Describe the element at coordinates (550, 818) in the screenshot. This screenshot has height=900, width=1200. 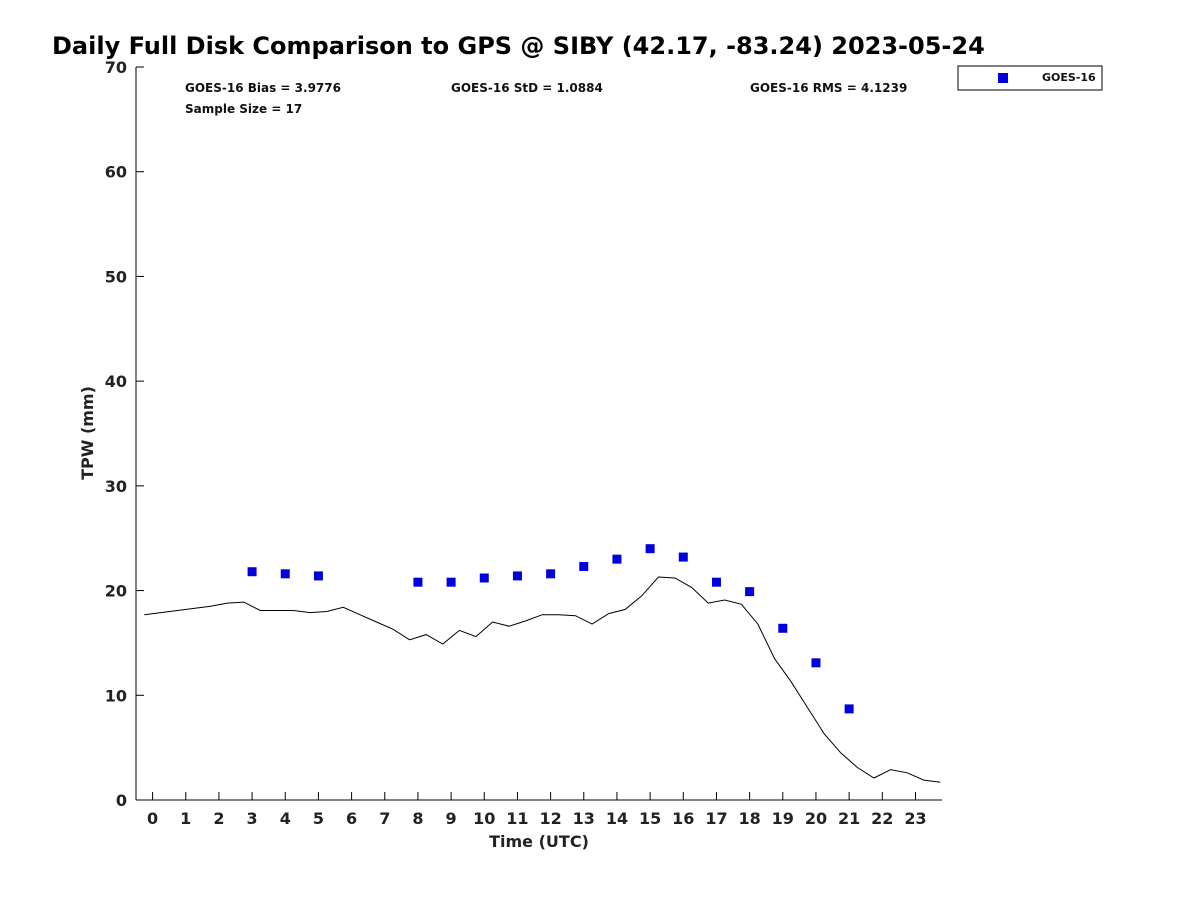
I see `x-tick-label: 12` at that location.